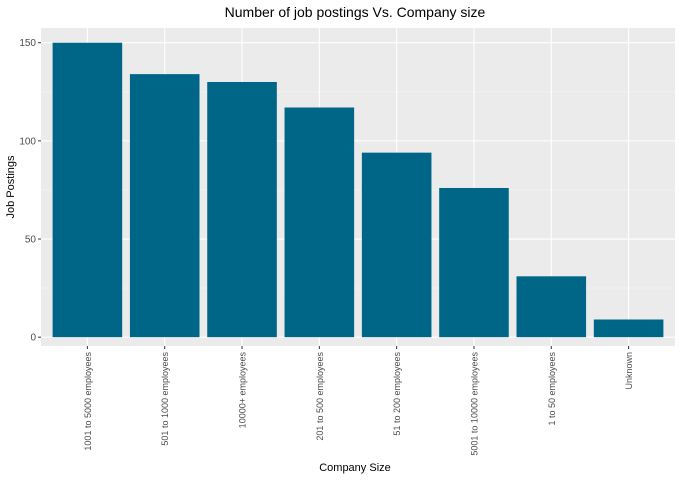 The image size is (680, 485). Describe the element at coordinates (629, 371) in the screenshot. I see `x-tick-label: Unknown` at that location.